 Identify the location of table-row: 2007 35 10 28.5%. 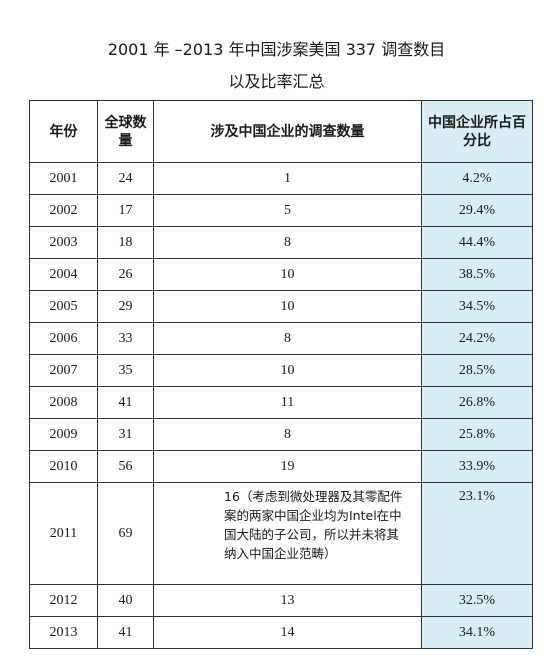
(281, 370).